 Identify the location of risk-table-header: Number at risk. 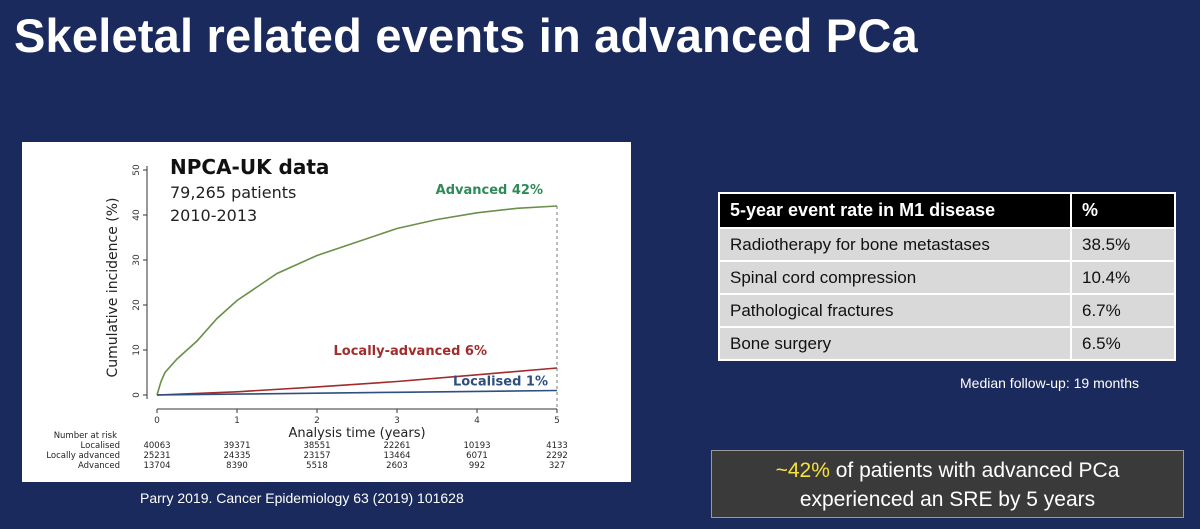
(85, 436).